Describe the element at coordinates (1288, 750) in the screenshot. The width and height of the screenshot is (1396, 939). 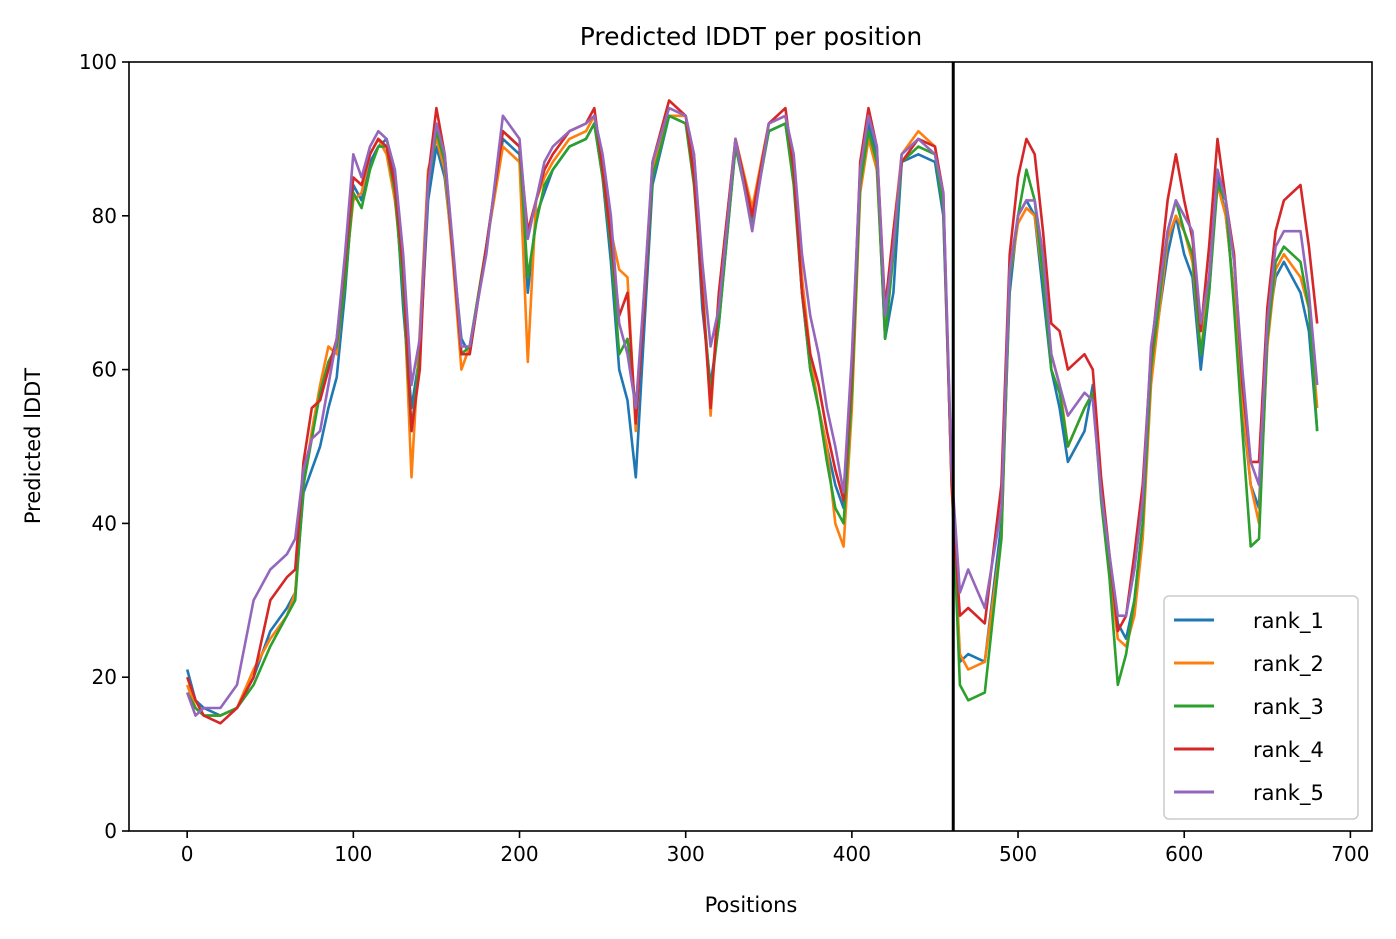
I see `legend-label-rank_4: rank_4` at that location.